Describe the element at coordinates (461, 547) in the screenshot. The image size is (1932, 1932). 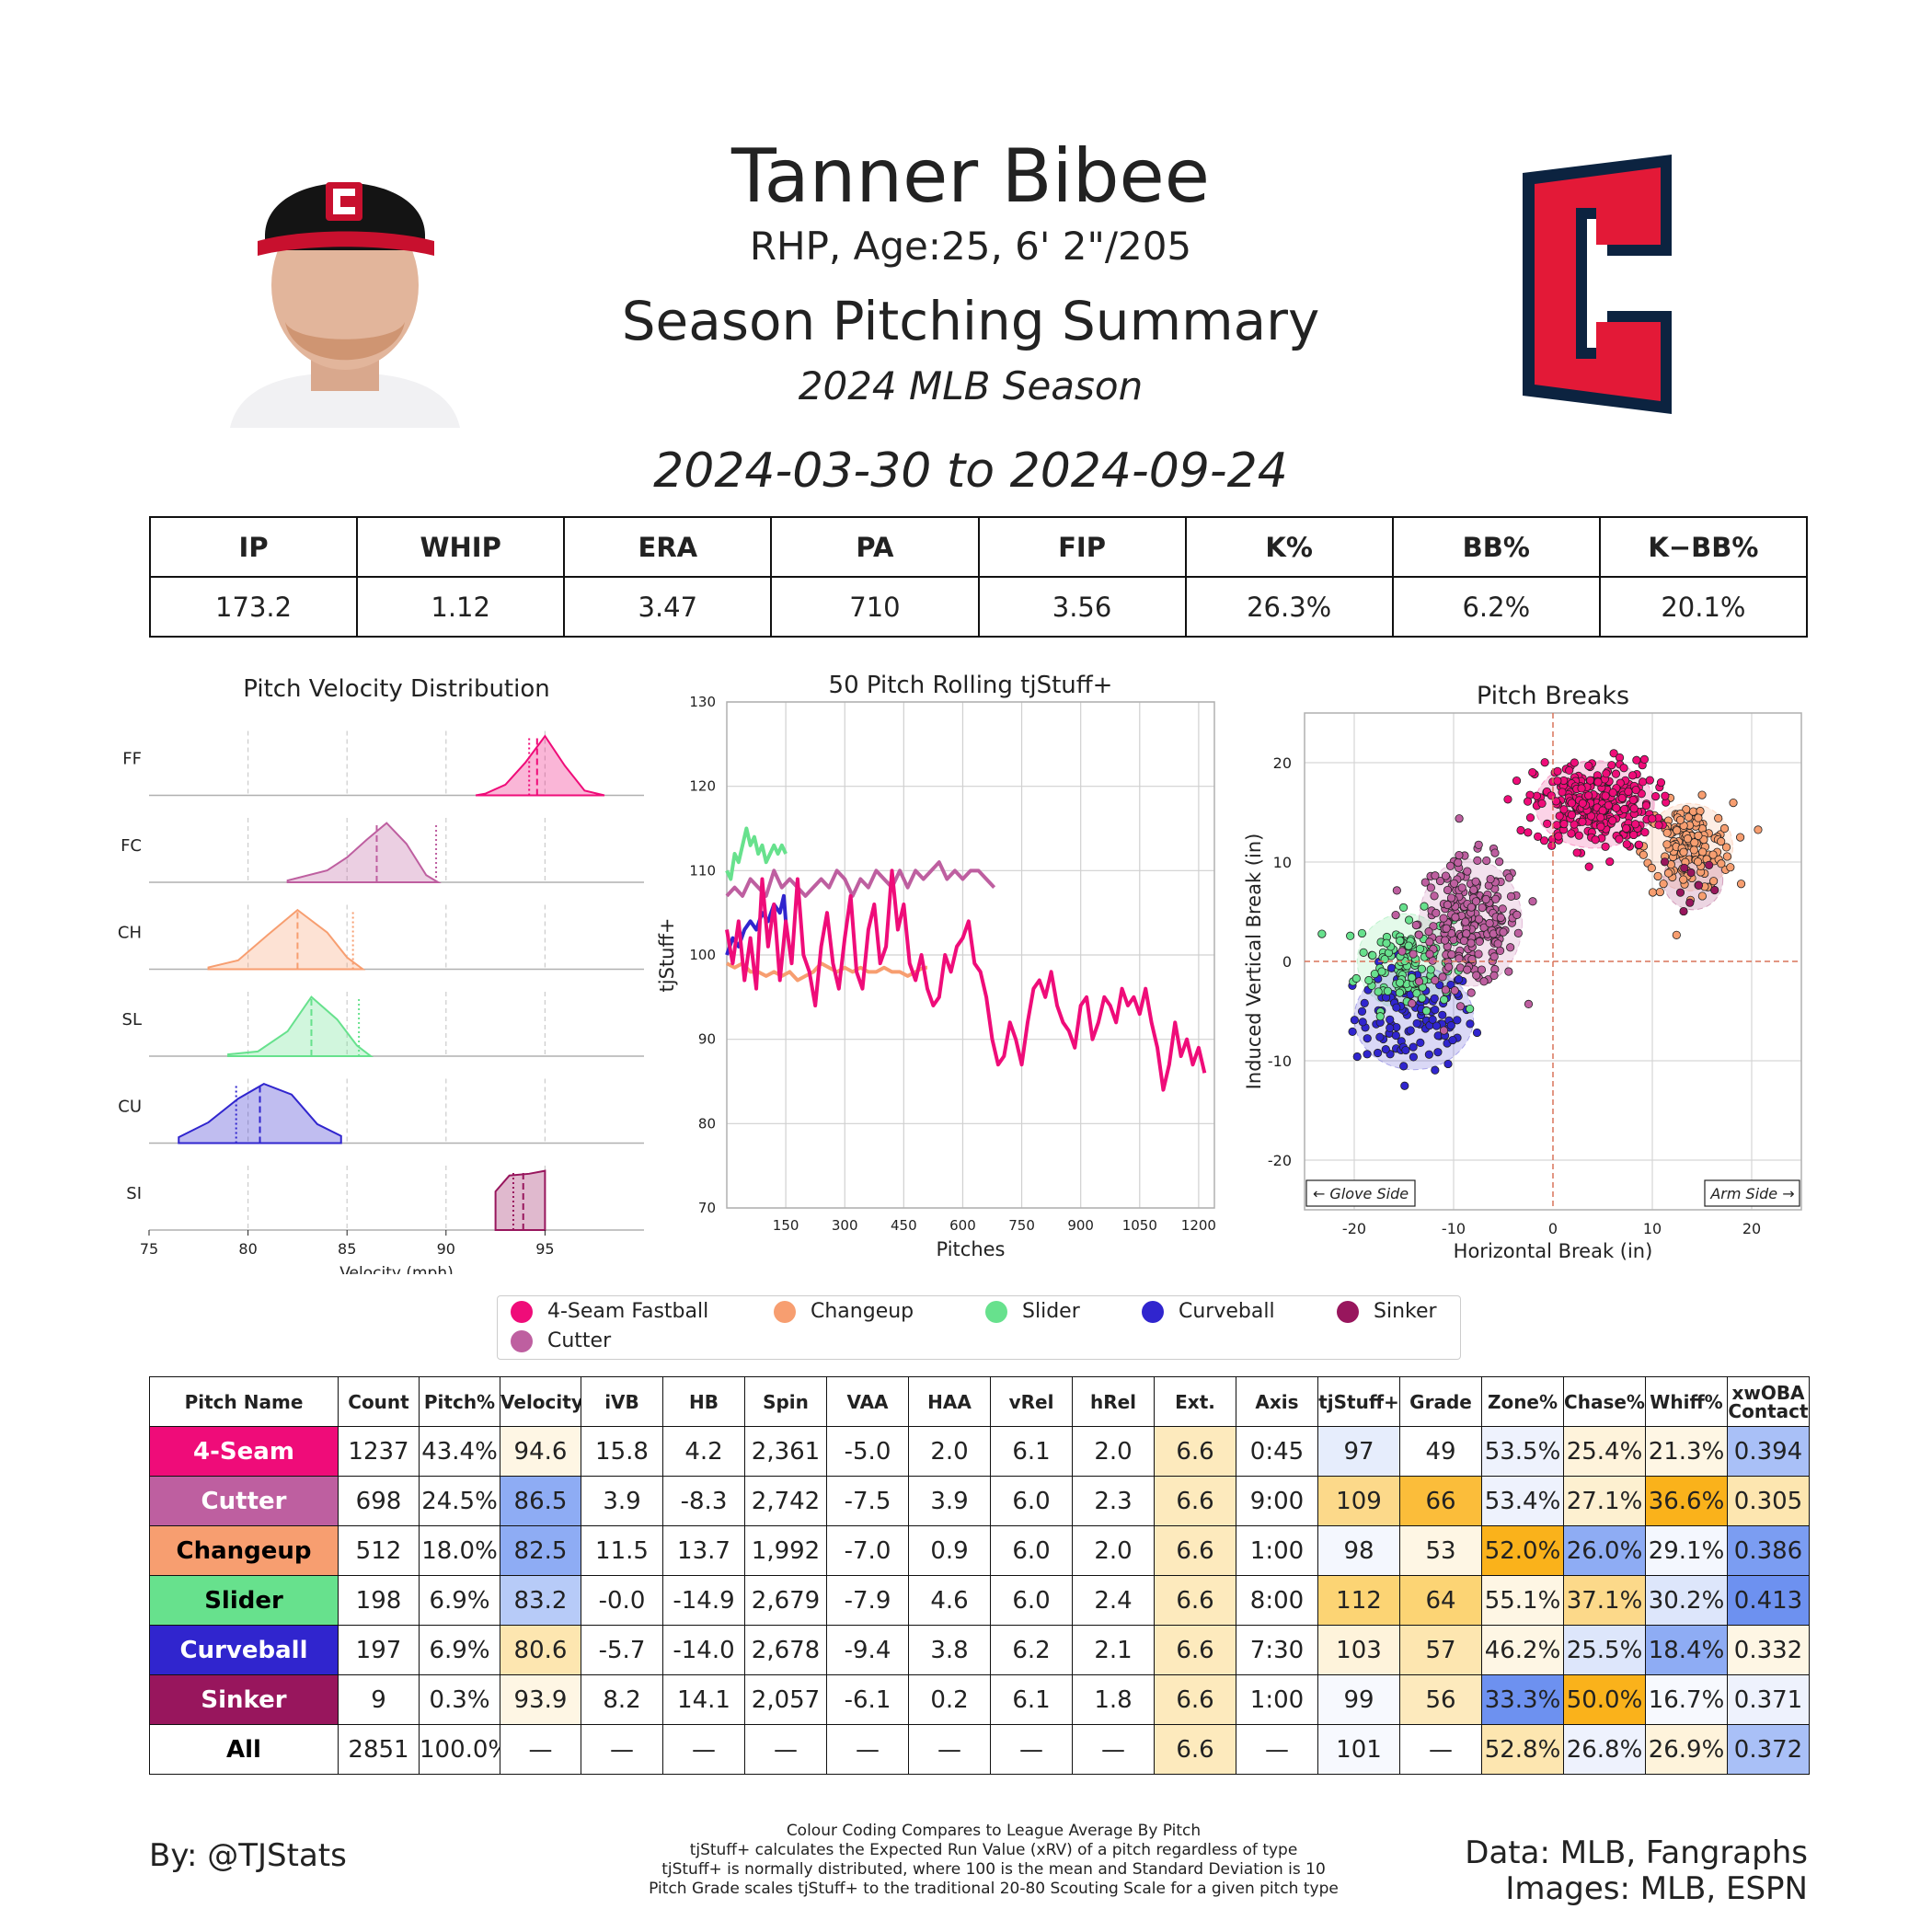
I see `stat-header-whip: WHIP` at that location.